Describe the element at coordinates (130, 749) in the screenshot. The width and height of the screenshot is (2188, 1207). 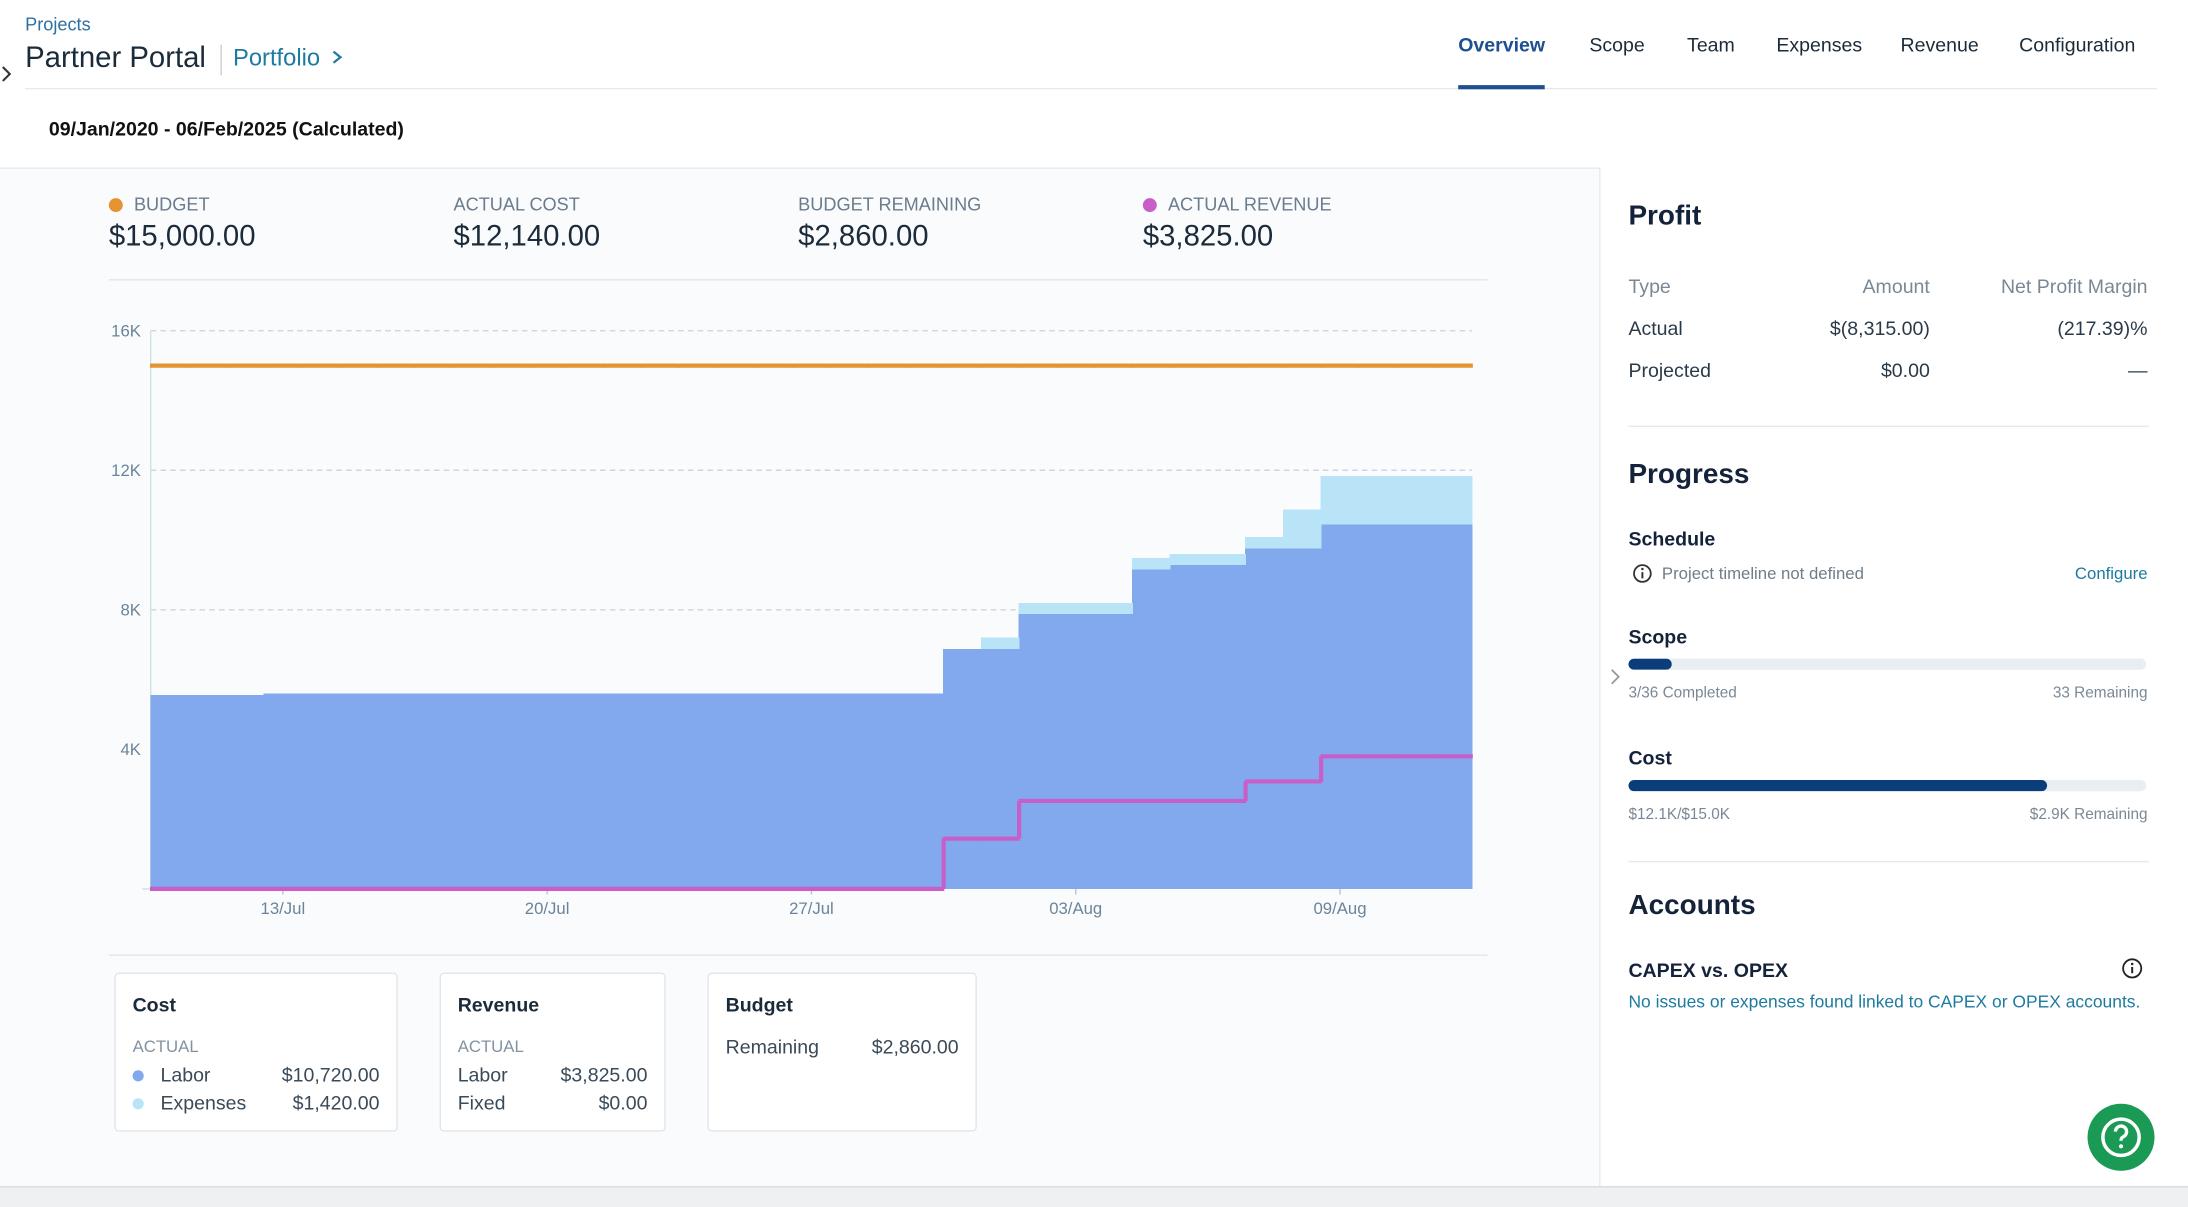
I see `y-tick-label: 4K` at that location.